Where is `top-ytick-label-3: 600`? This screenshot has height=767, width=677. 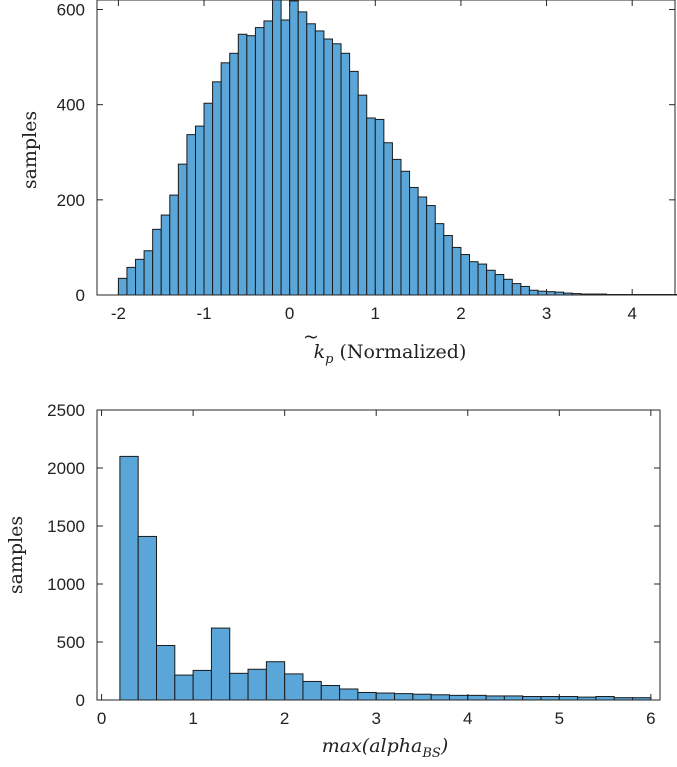
top-ytick-label-3: 600 is located at coordinates (71, 10).